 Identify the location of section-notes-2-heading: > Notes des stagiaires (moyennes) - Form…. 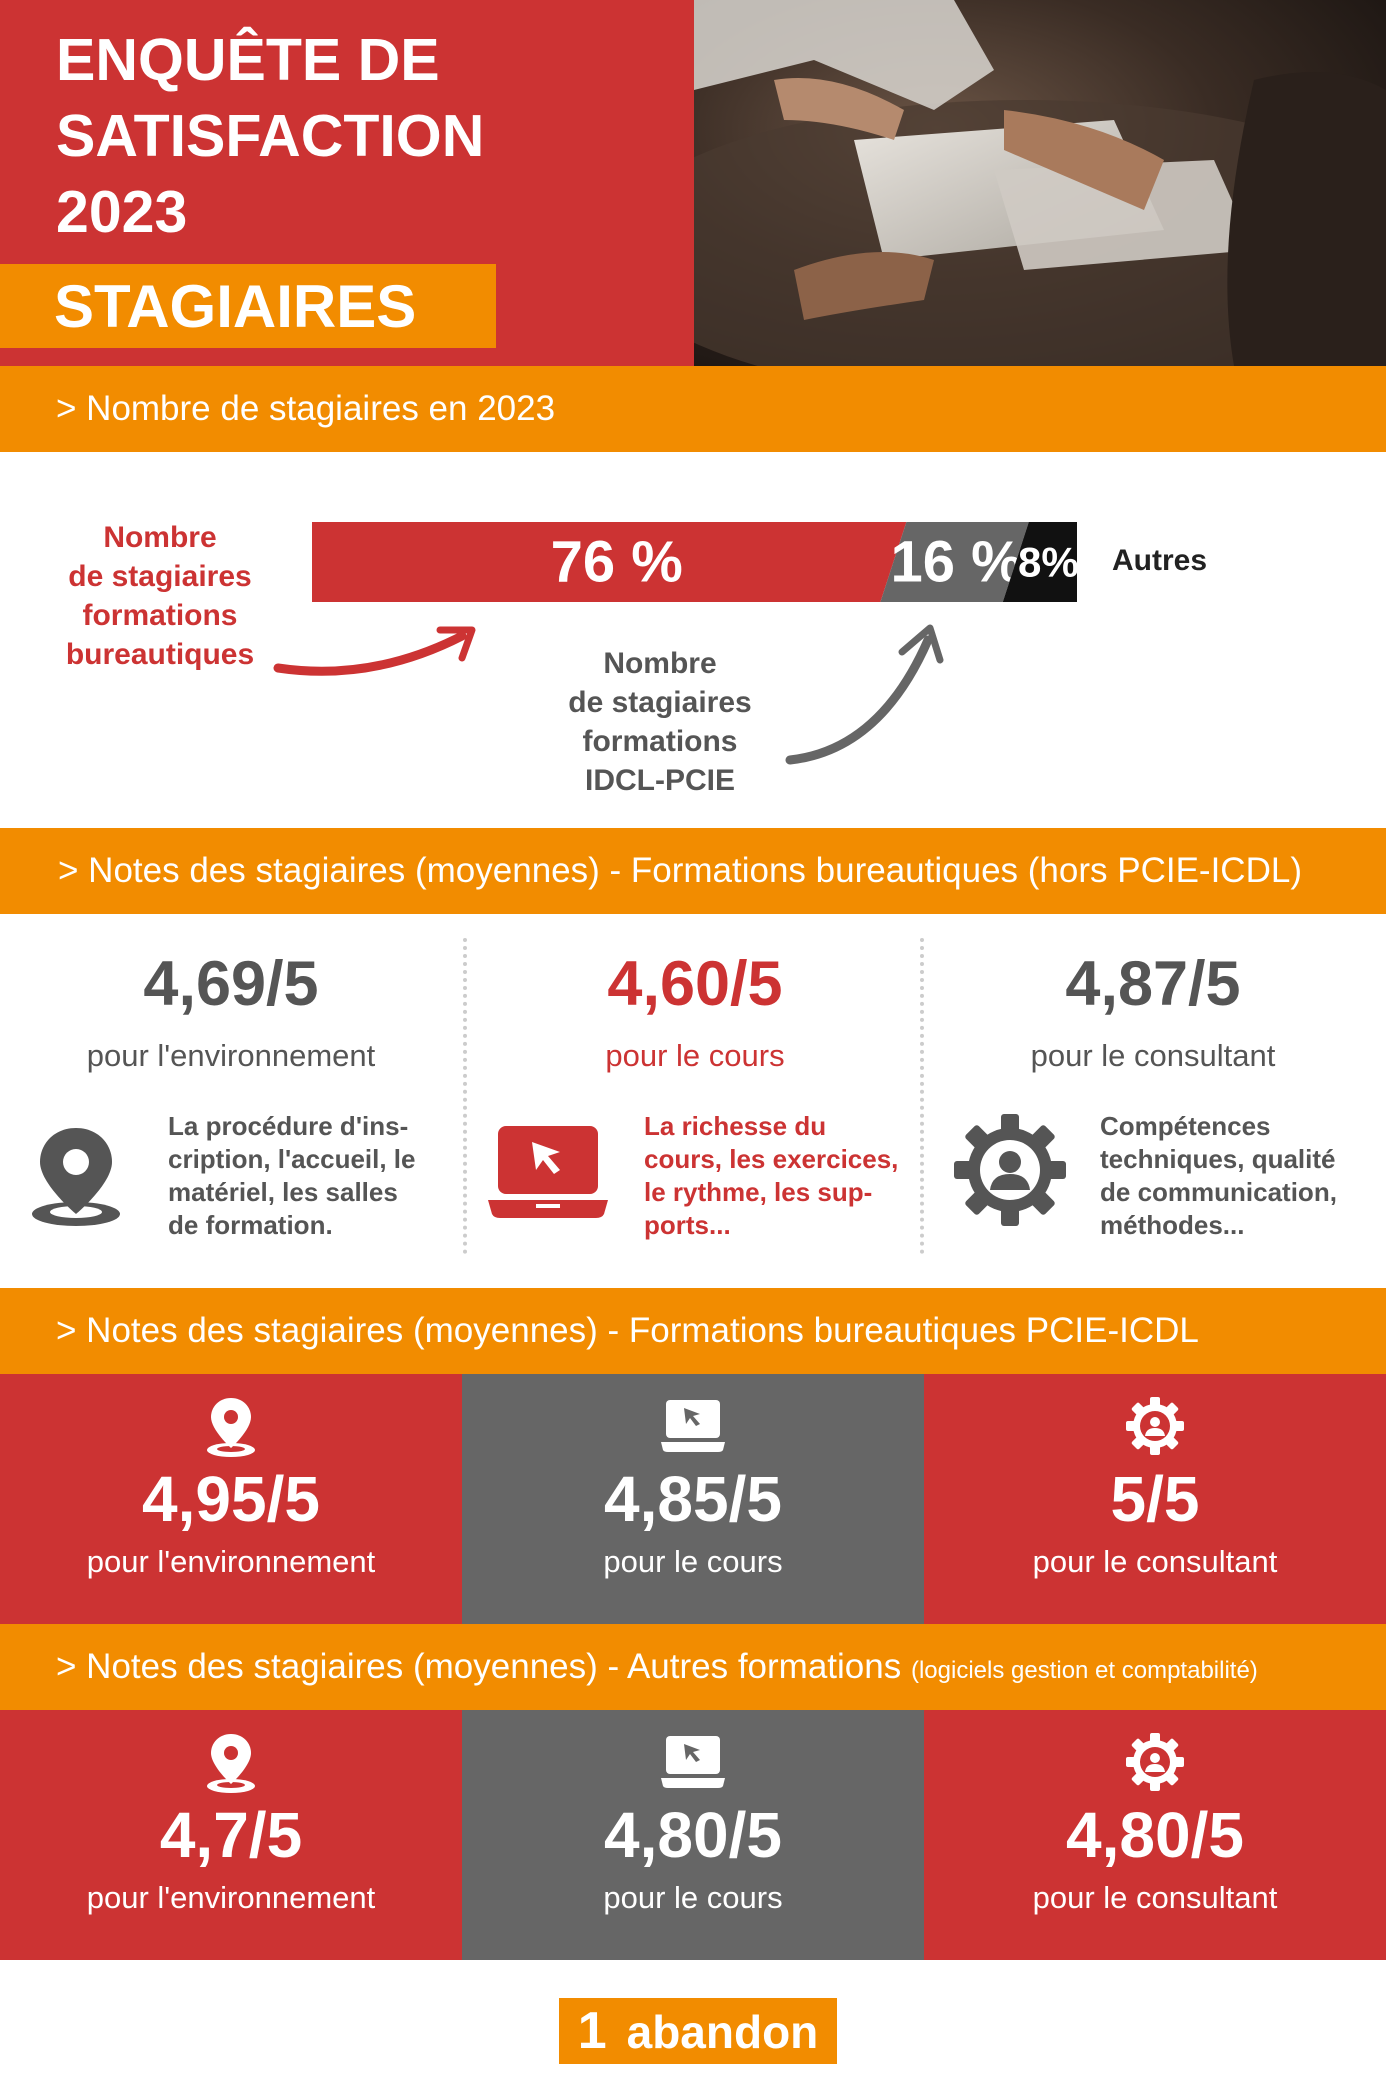
(627, 1330).